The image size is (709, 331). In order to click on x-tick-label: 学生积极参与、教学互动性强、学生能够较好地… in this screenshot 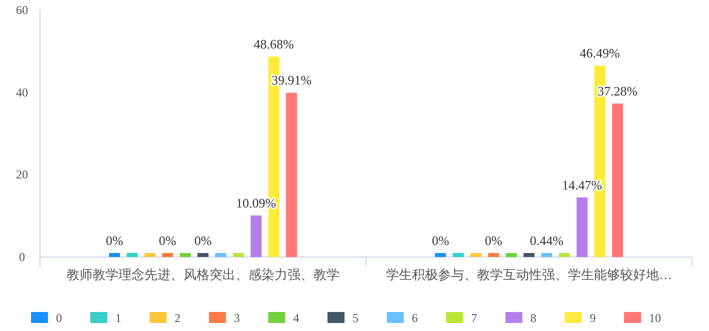, I will do `click(529, 274)`.